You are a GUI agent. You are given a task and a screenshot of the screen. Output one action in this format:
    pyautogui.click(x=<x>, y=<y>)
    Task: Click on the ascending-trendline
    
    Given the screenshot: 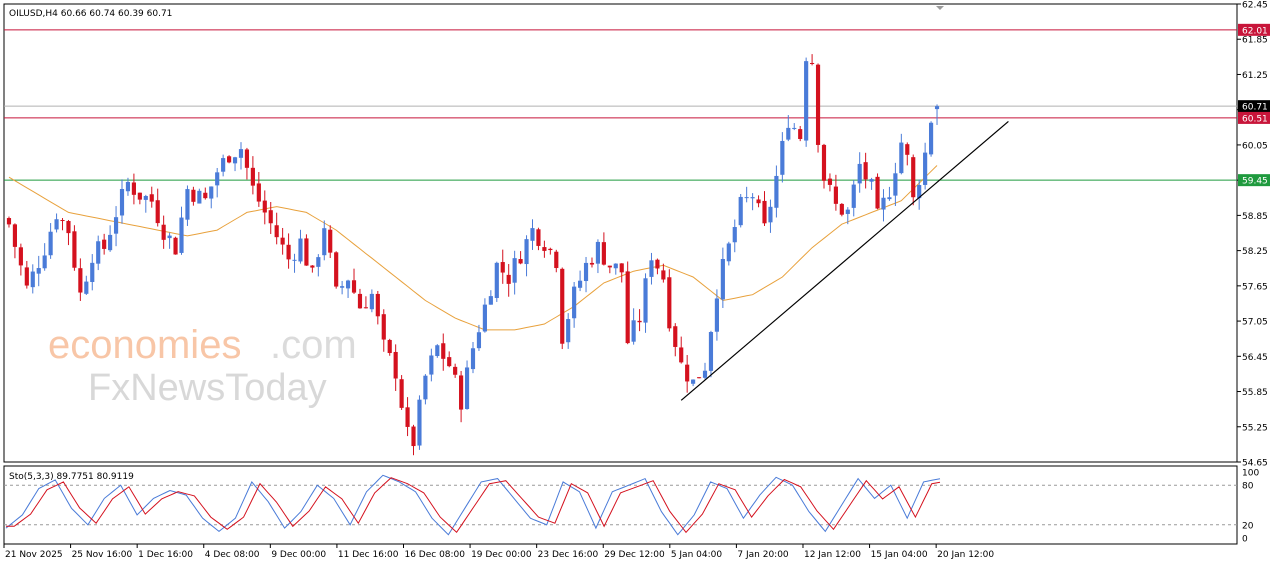 What is the action you would take?
    pyautogui.click(x=844, y=260)
    